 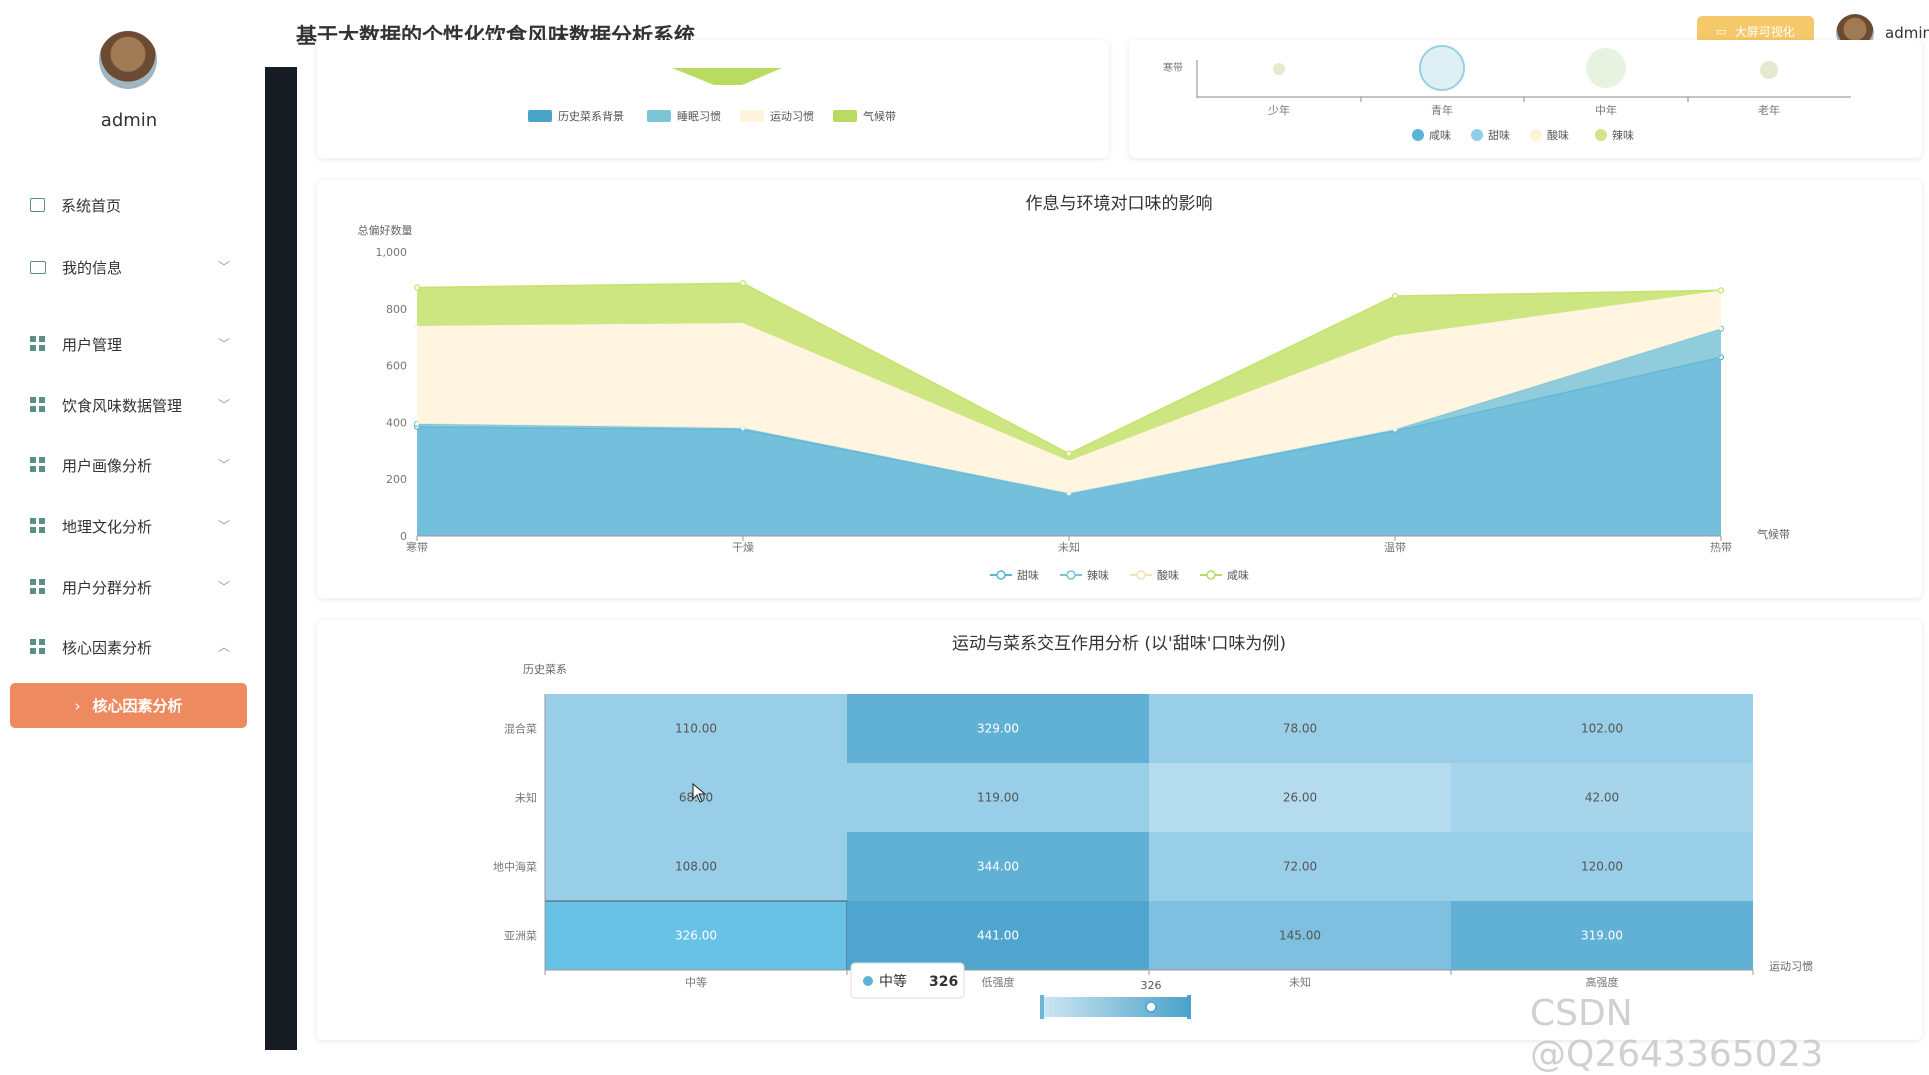 What do you see at coordinates (1042, 1007) in the screenshot?
I see `visual-map-handle-min` at bounding box center [1042, 1007].